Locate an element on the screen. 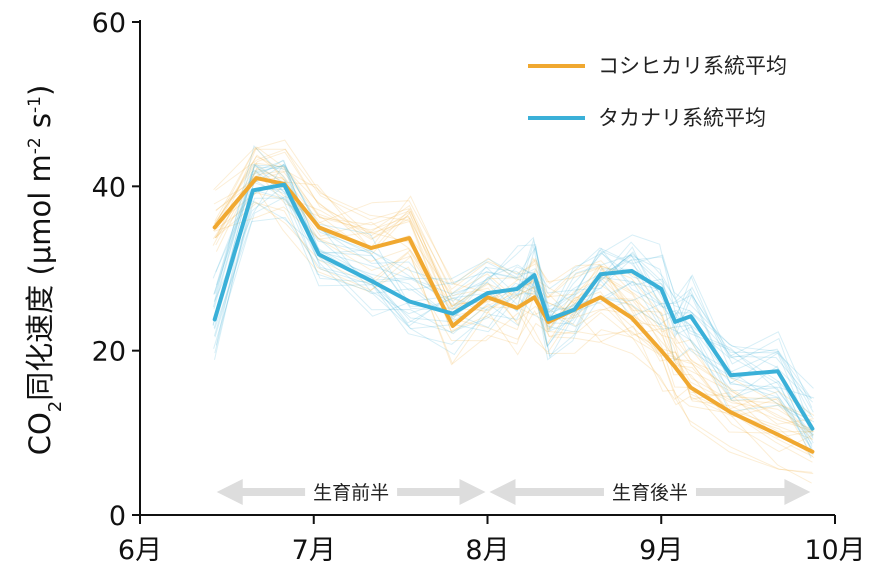 The width and height of the screenshot is (876, 580). legend: コシヒカリ系統平均 タカナリ系統平均 is located at coordinates (657, 92).